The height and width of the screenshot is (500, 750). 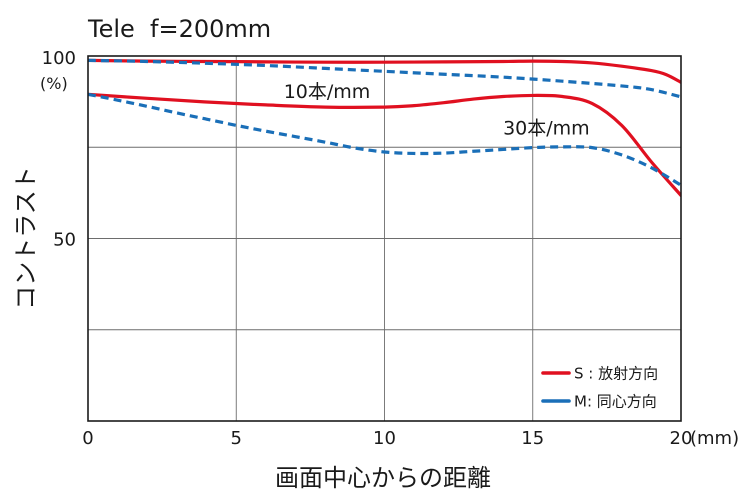 I want to click on chart-title: Tele f=200mm, so click(x=179, y=29).